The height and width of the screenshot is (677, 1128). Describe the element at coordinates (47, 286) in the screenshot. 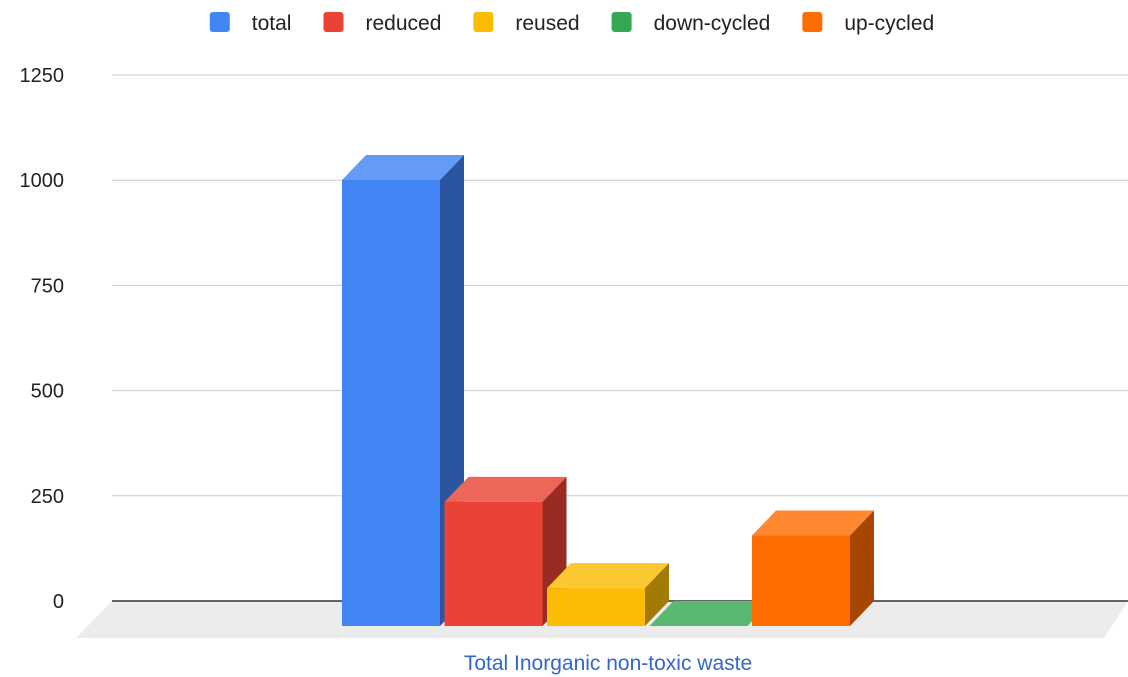

I see `y-tick-label: 750` at that location.